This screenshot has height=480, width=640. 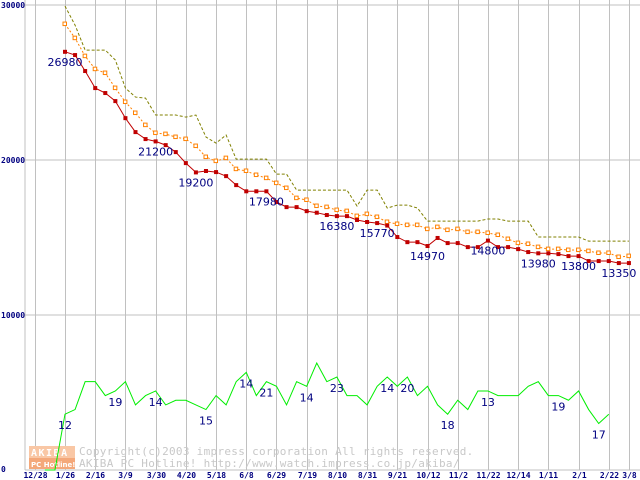 What do you see at coordinates (487, 251) in the screenshot?
I see `price-data-label: 14800` at bounding box center [487, 251].